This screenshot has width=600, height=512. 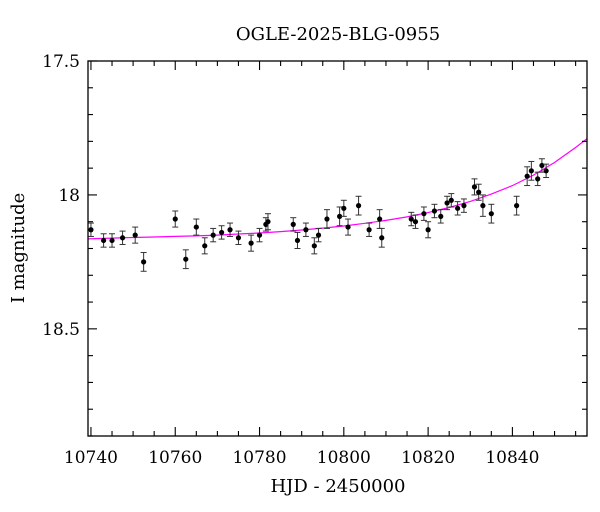 What do you see at coordinates (175, 458) in the screenshot?
I see `x-tick-label: 10760` at bounding box center [175, 458].